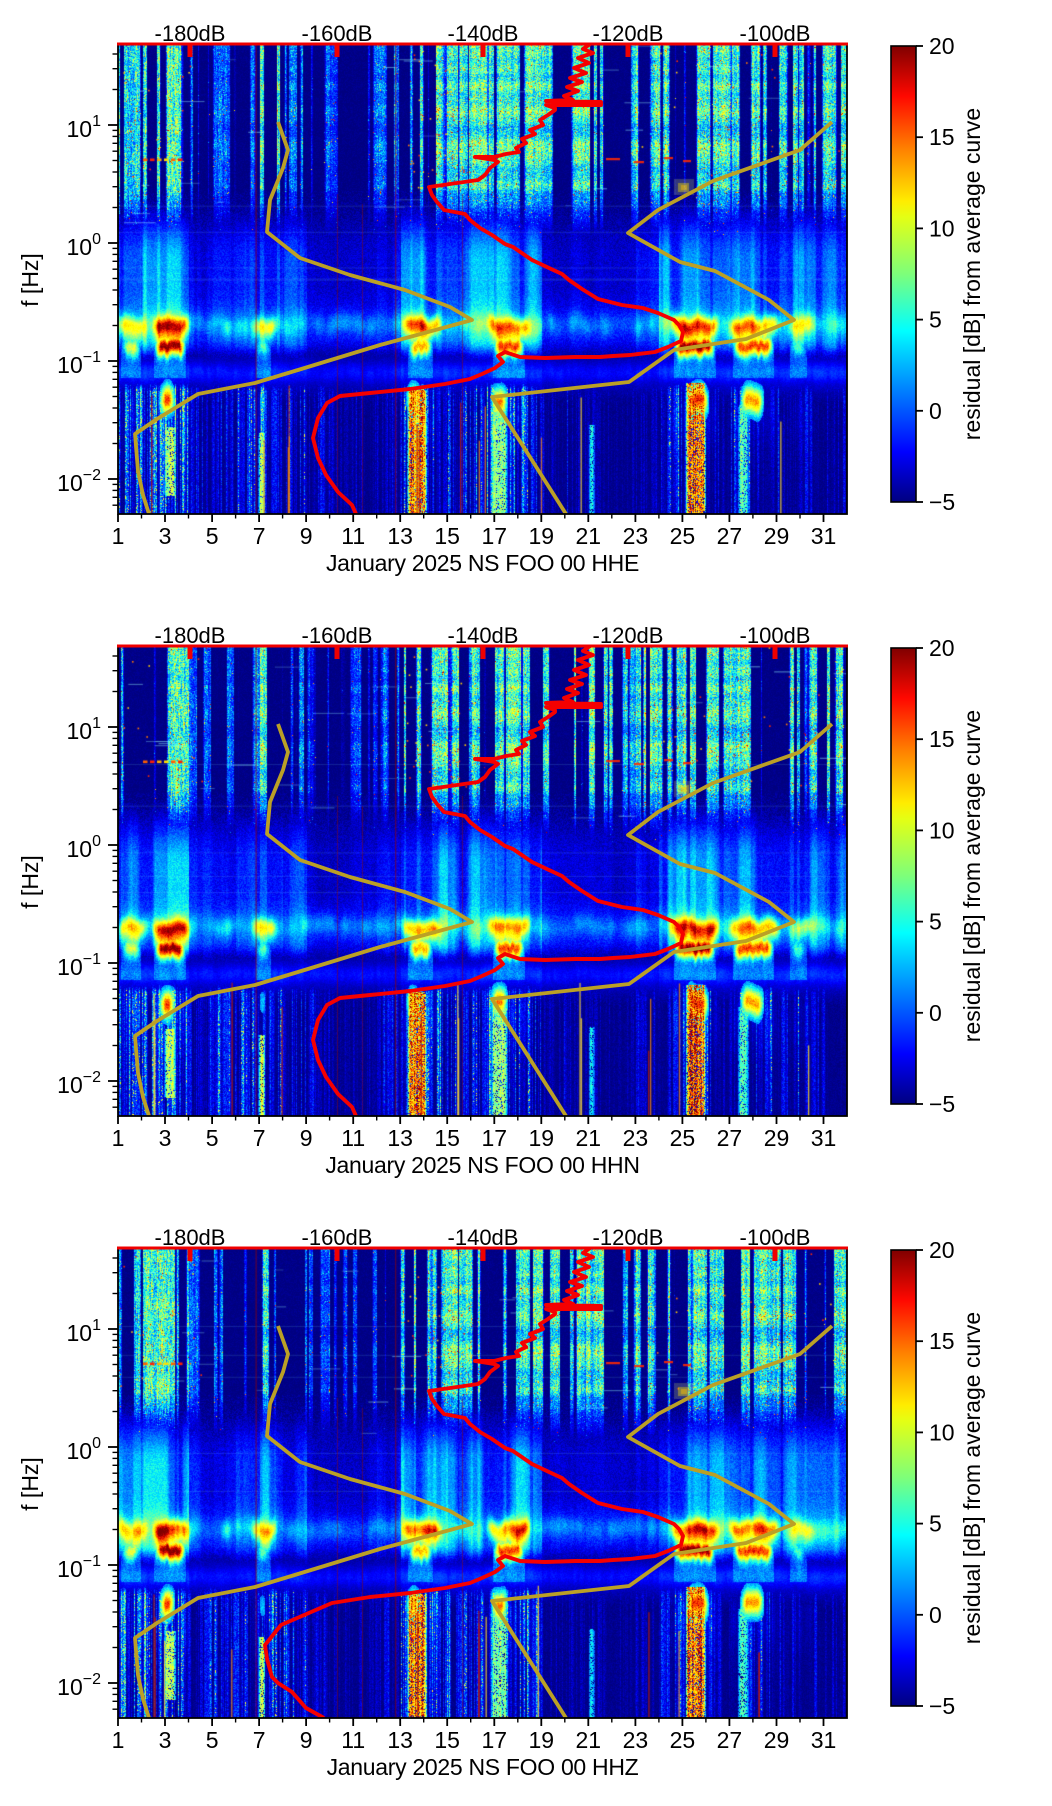 The image size is (1052, 1806). Describe the element at coordinates (482, 563) in the screenshot. I see `svg-text: January 2025 NS FOO 00 HHE` at that location.